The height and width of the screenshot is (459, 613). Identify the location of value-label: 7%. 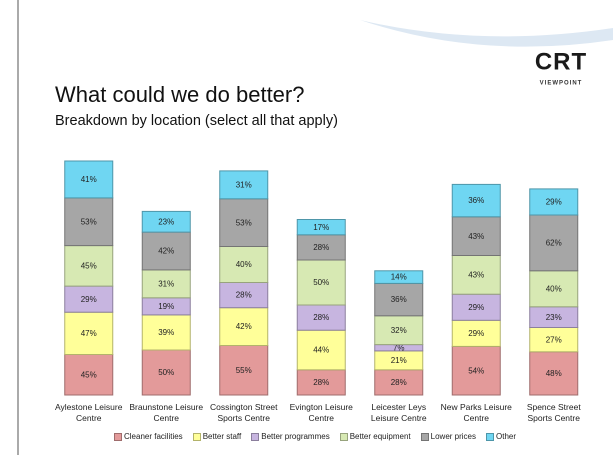
(399, 347).